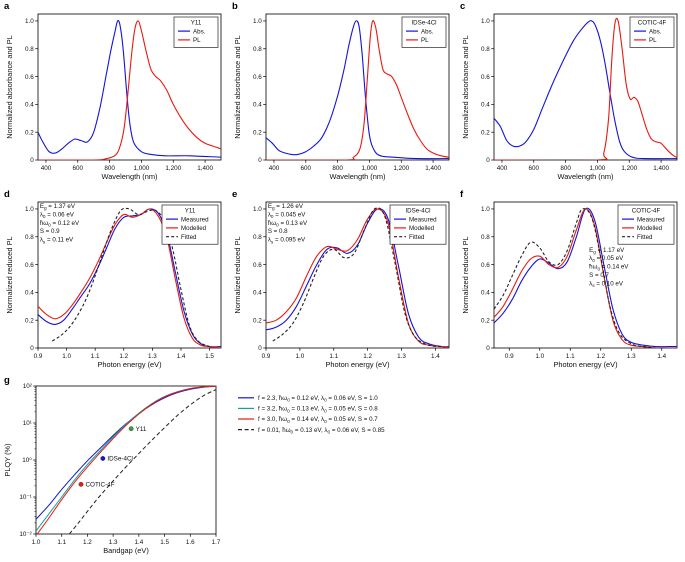 The width and height of the screenshot is (685, 562). I want to click on data-point-idse-4cl, so click(103, 458).